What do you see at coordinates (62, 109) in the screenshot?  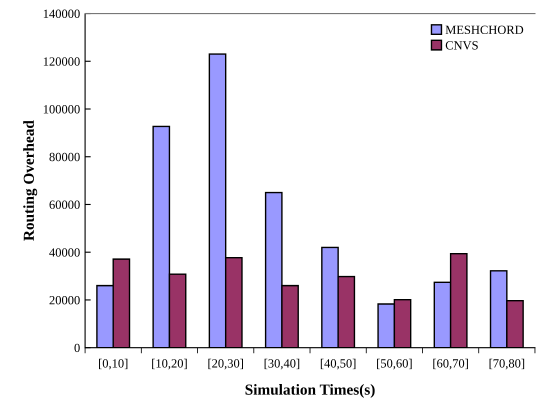 I see `y-tick-label: 100000` at bounding box center [62, 109].